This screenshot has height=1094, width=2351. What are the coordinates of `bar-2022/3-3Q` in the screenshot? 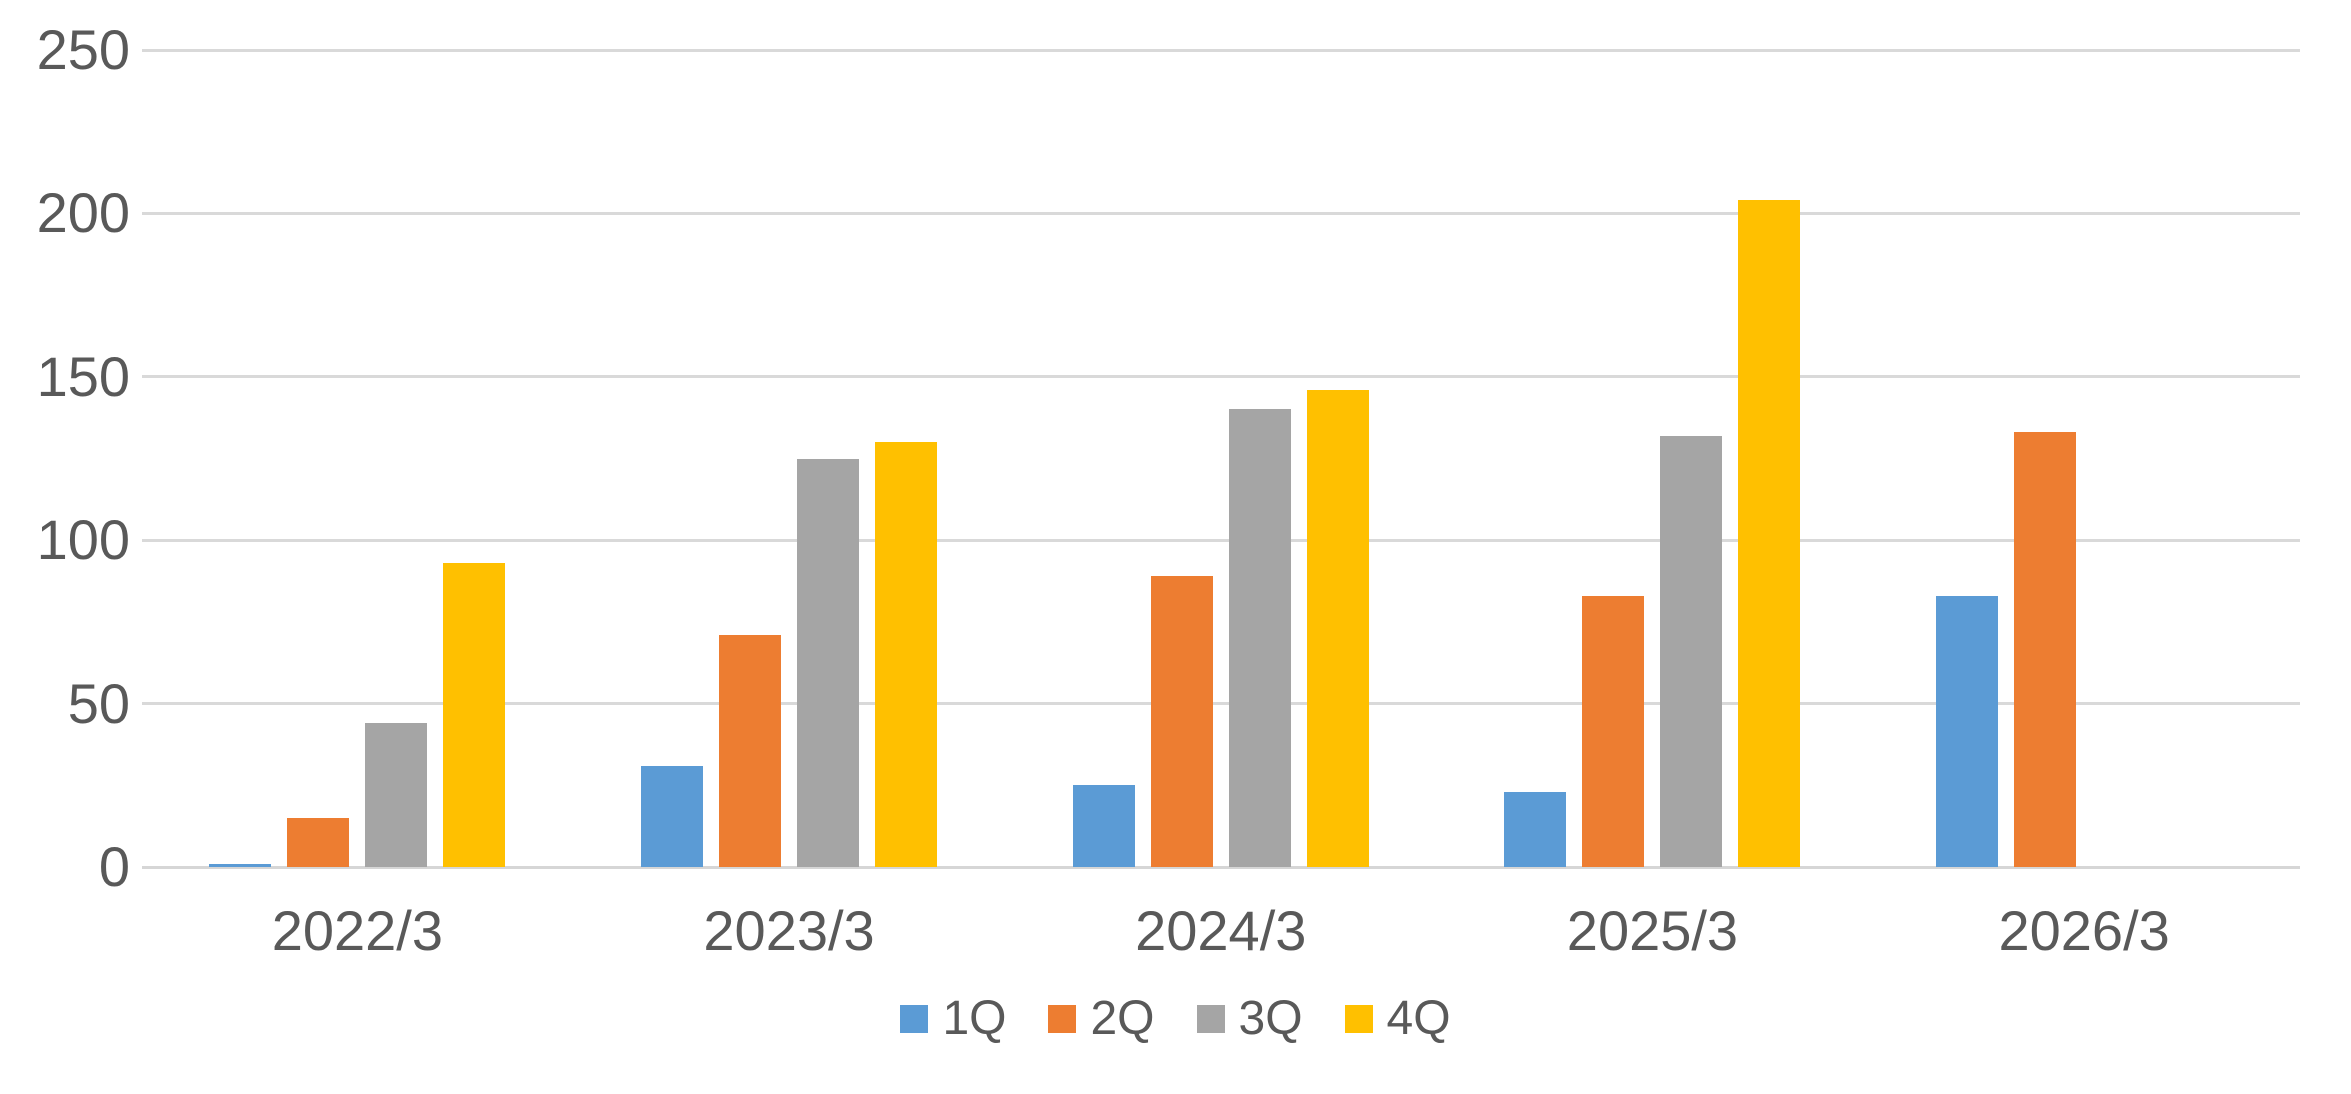 It's located at (396, 795).